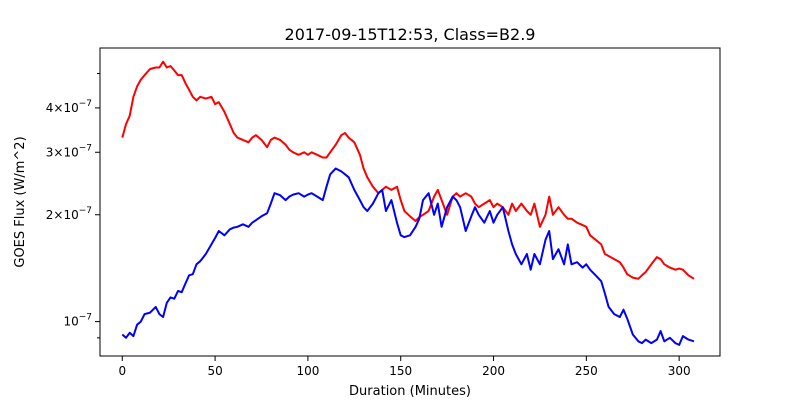  I want to click on chart-title: 2017-09-15T12:53, Class=B2.9, so click(410, 34).